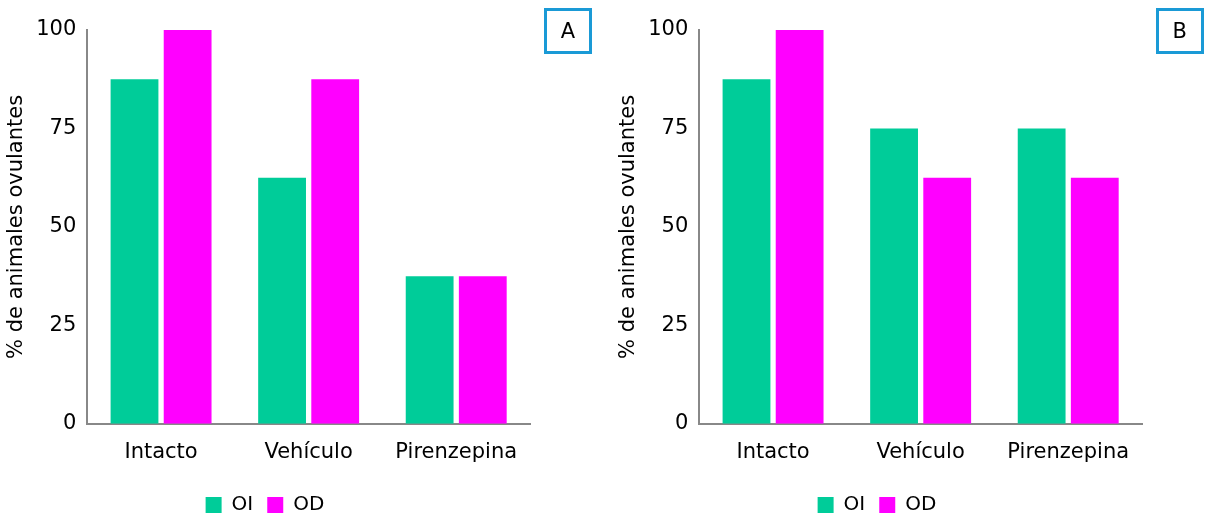 The height and width of the screenshot is (531, 1217). What do you see at coordinates (567, 31) in the screenshot?
I see `text: A` at bounding box center [567, 31].